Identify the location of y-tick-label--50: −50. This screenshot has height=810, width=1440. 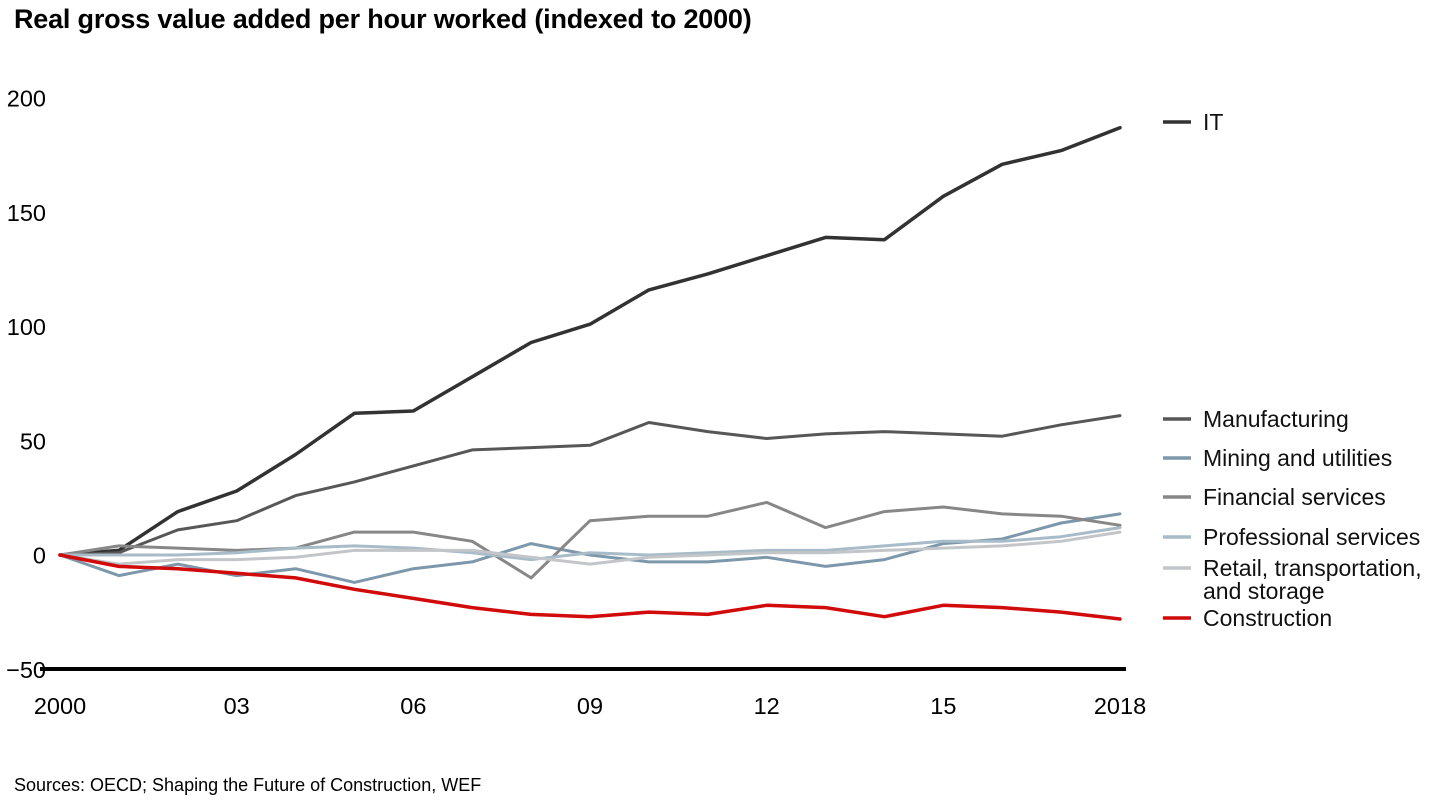
(26, 670).